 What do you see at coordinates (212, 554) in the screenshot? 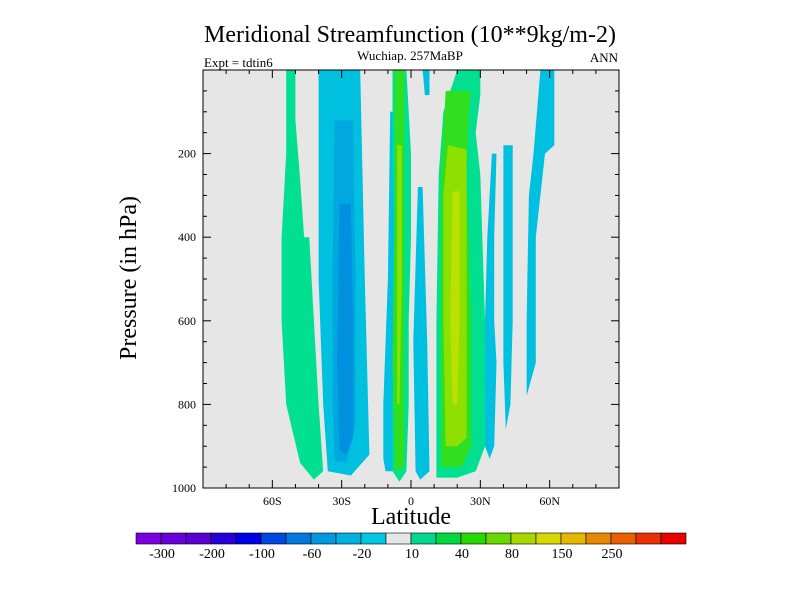
I see `colorbar-label: -200` at bounding box center [212, 554].